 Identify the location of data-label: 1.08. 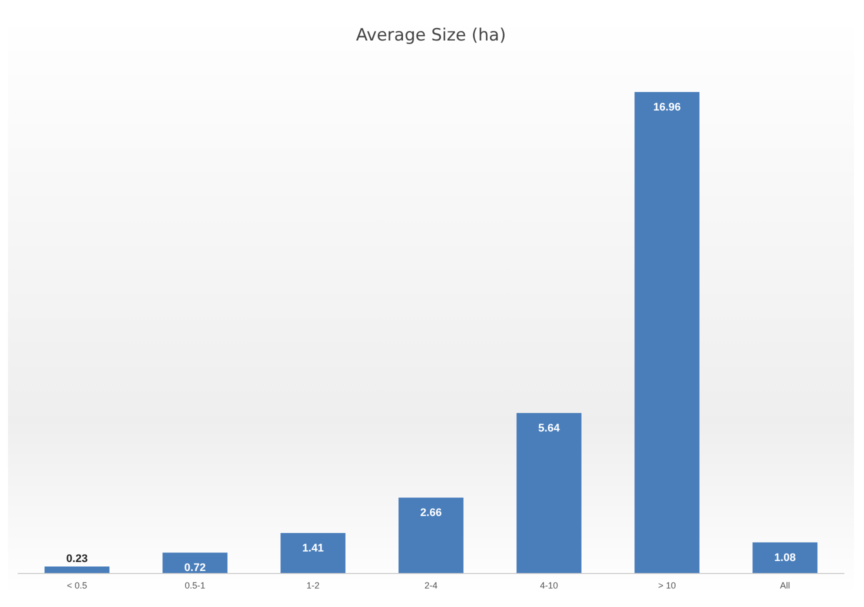
(785, 558).